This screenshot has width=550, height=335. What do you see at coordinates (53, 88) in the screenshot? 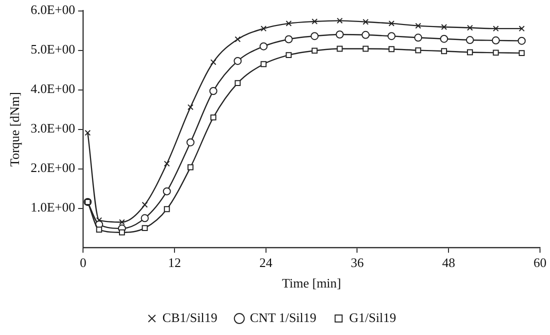
I see `y-tick-label: 4.0E+00` at bounding box center [53, 88].